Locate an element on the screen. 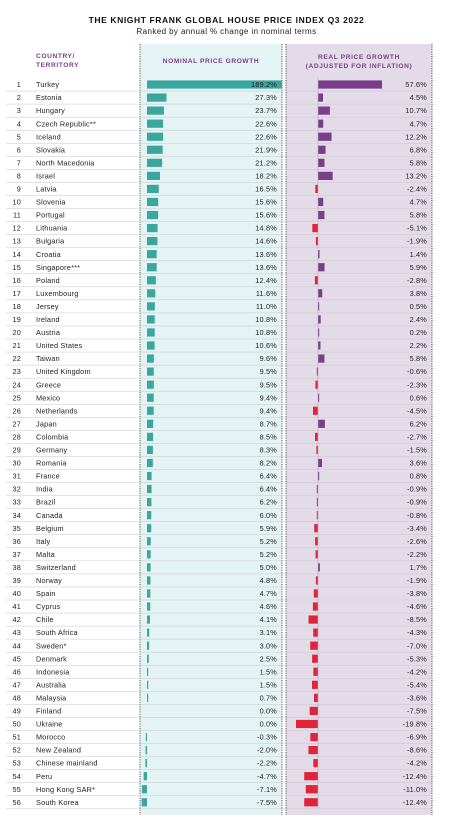  header-real-line2: (ADJUSTED FOR INFLATION) is located at coordinates (359, 66).